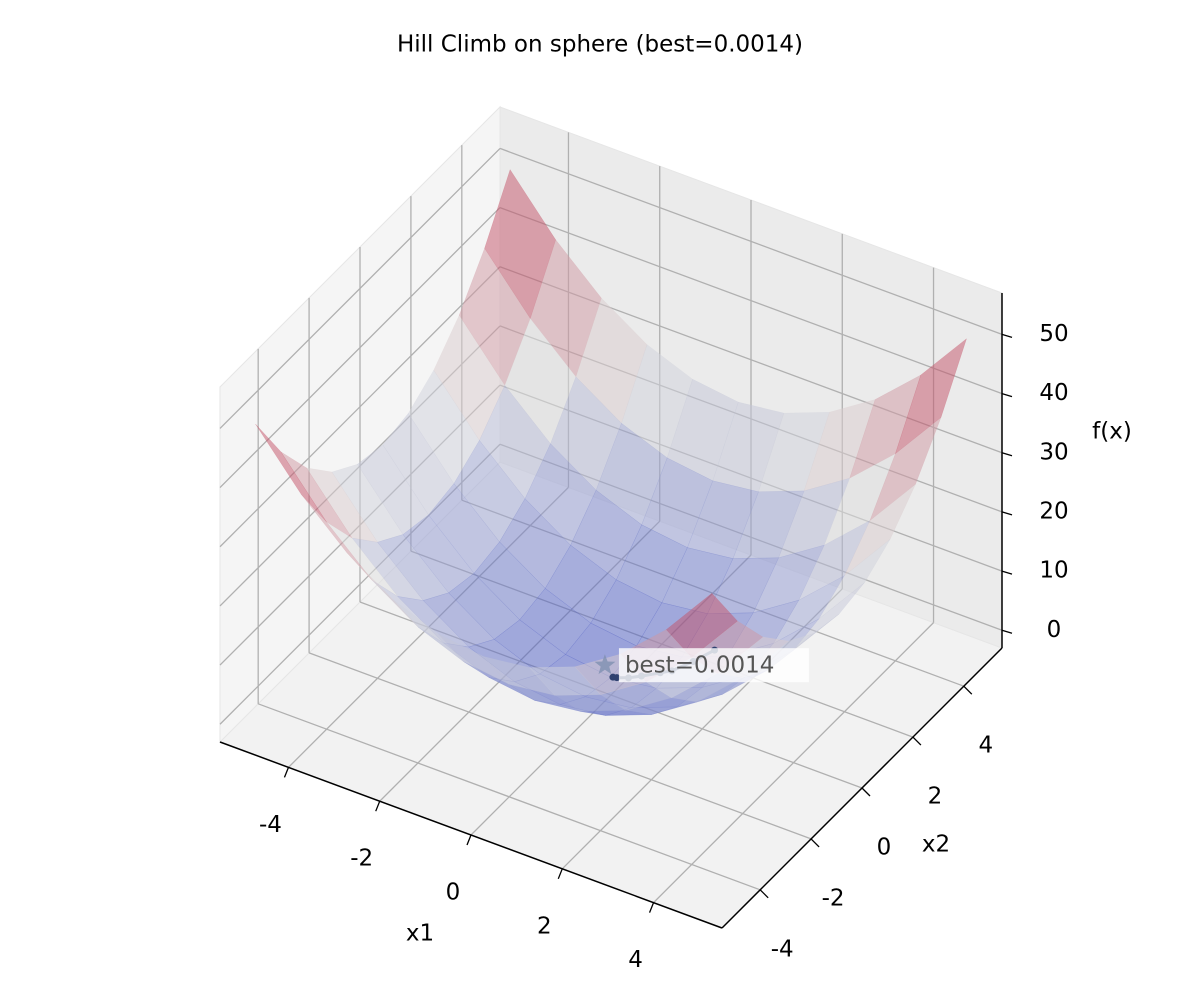 This screenshot has width=1200, height=1000. Describe the element at coordinates (1054, 630) in the screenshot. I see `z-tick-label: 0` at that location.